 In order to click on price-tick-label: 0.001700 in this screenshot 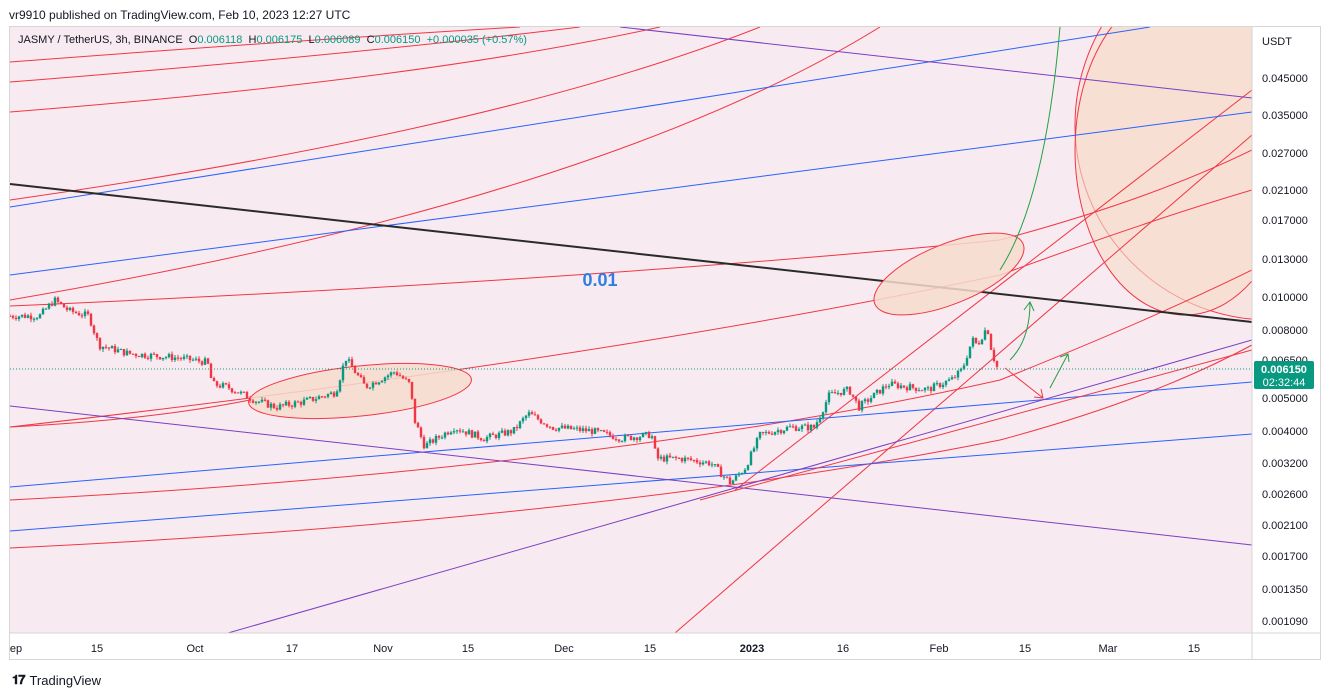, I will do `click(1285, 557)`.